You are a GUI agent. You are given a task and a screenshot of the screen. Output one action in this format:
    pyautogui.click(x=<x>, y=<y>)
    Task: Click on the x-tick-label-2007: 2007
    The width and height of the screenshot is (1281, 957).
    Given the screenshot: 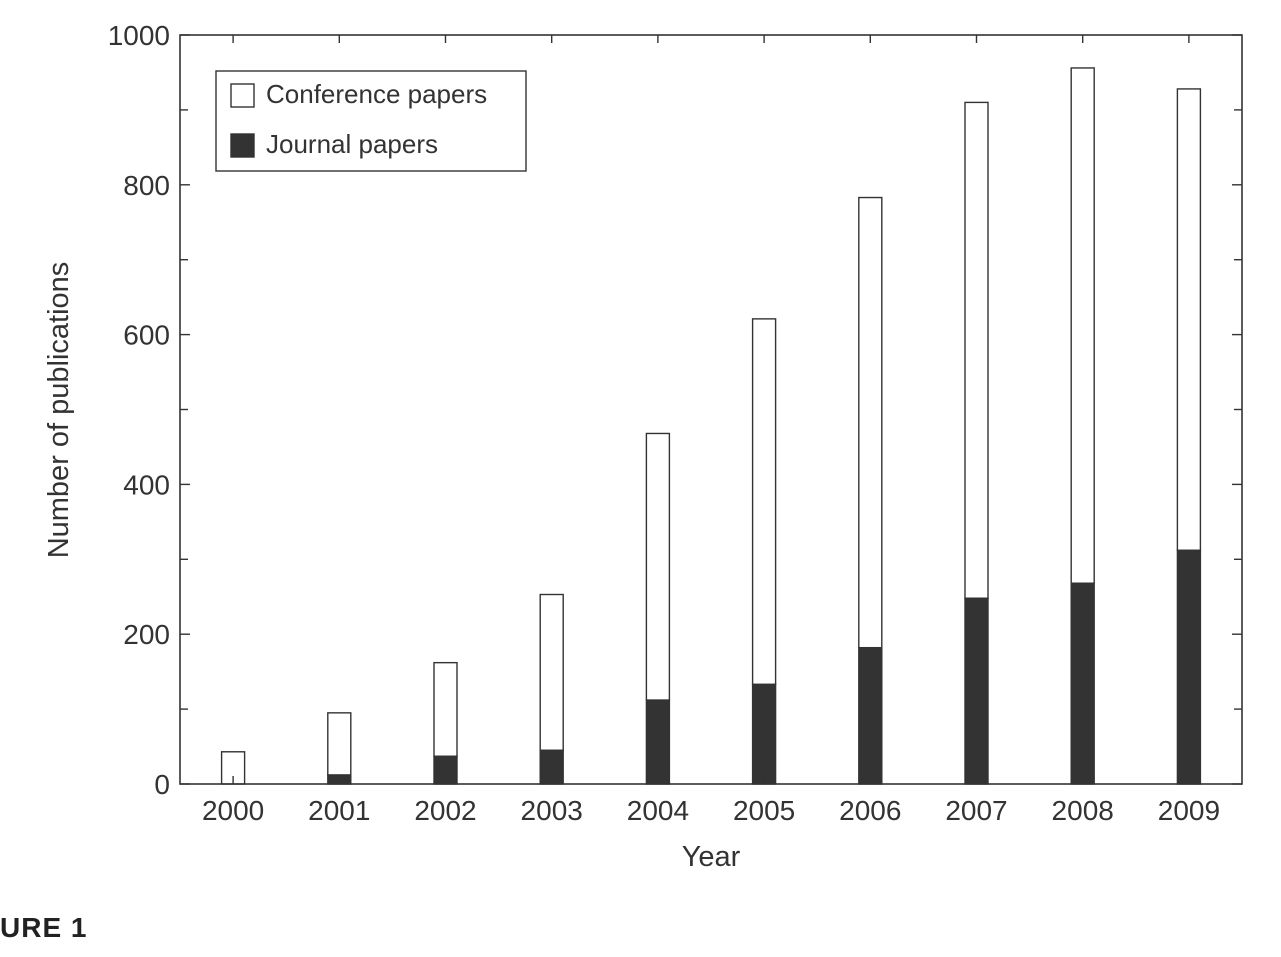 What is the action you would take?
    pyautogui.click(x=976, y=810)
    